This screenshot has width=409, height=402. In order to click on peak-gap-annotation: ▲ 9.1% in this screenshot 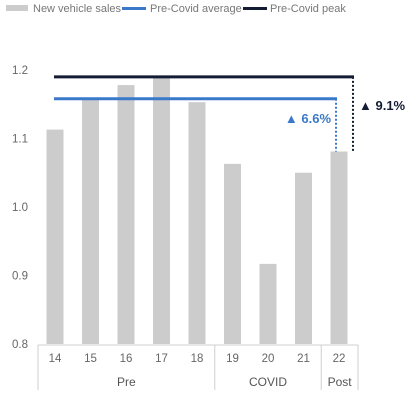, I will do `click(382, 105)`.